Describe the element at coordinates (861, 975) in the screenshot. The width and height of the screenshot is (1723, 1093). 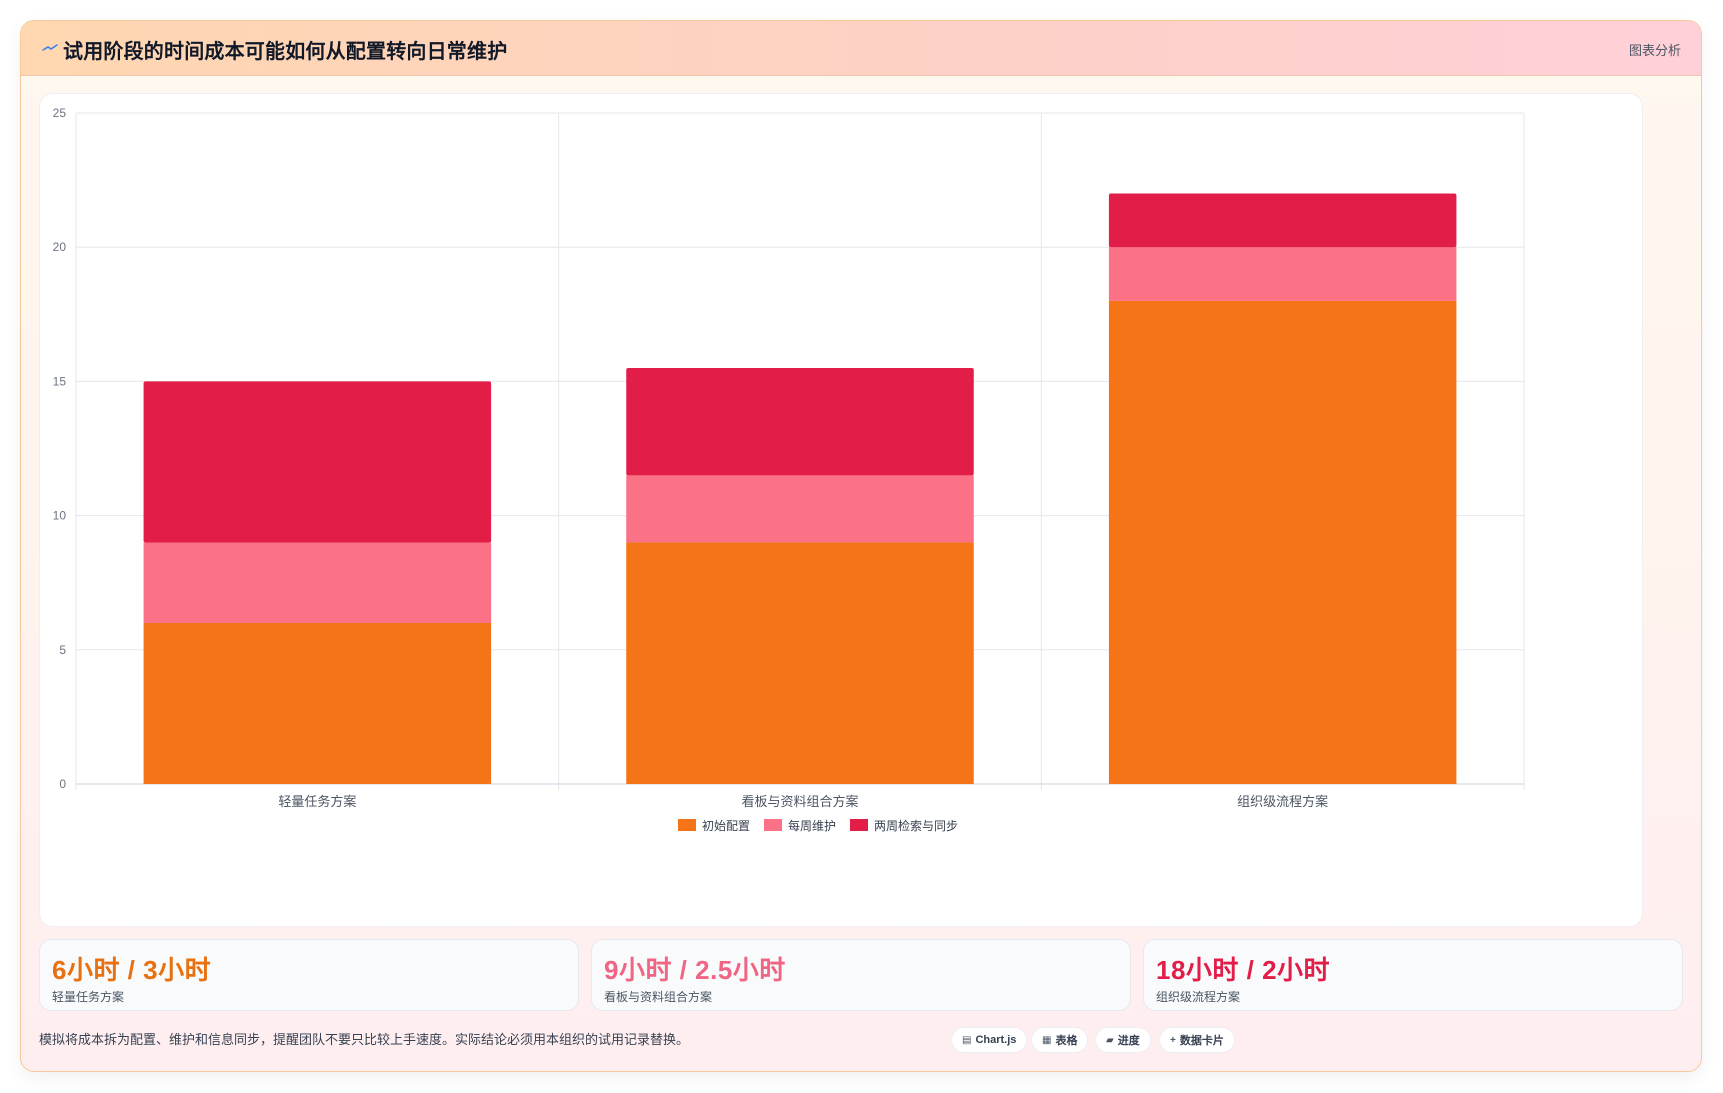
I see `stat-card-board: 9小时 / 2.5小时 看板与资料组合方案` at that location.